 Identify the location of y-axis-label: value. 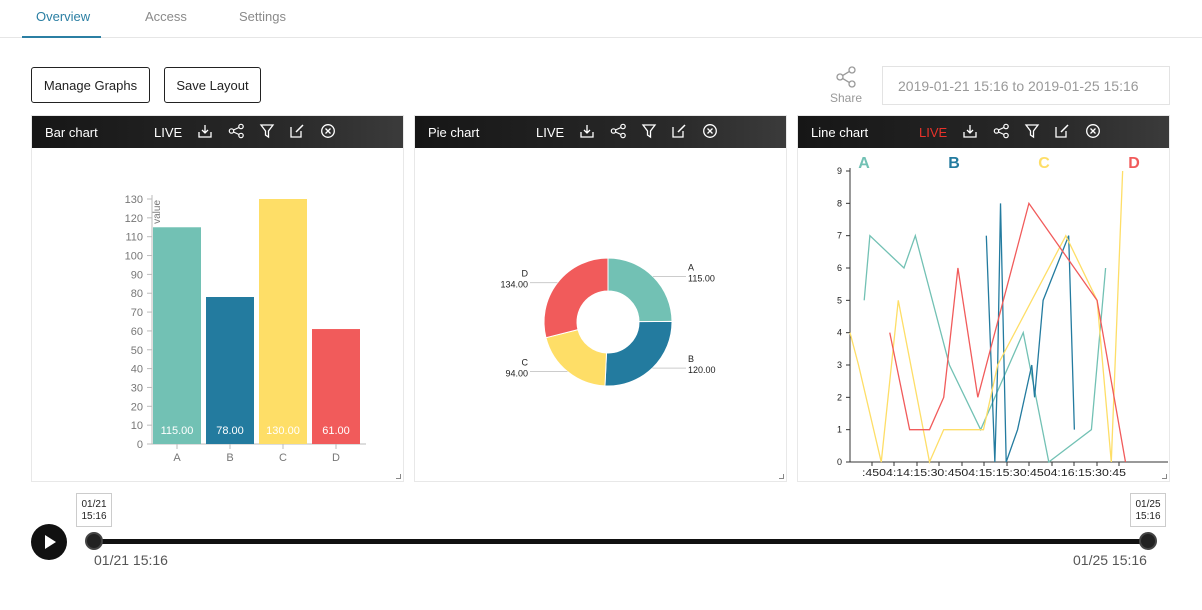
(157, 212).